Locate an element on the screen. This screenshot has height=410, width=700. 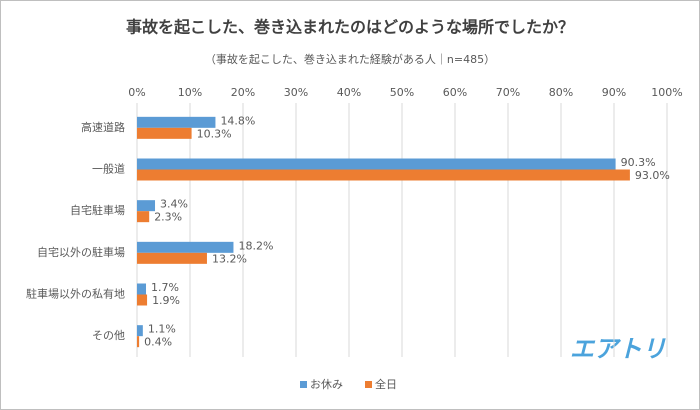
y-tick-label: 駐車場以外の私有地 is located at coordinates (75, 294).